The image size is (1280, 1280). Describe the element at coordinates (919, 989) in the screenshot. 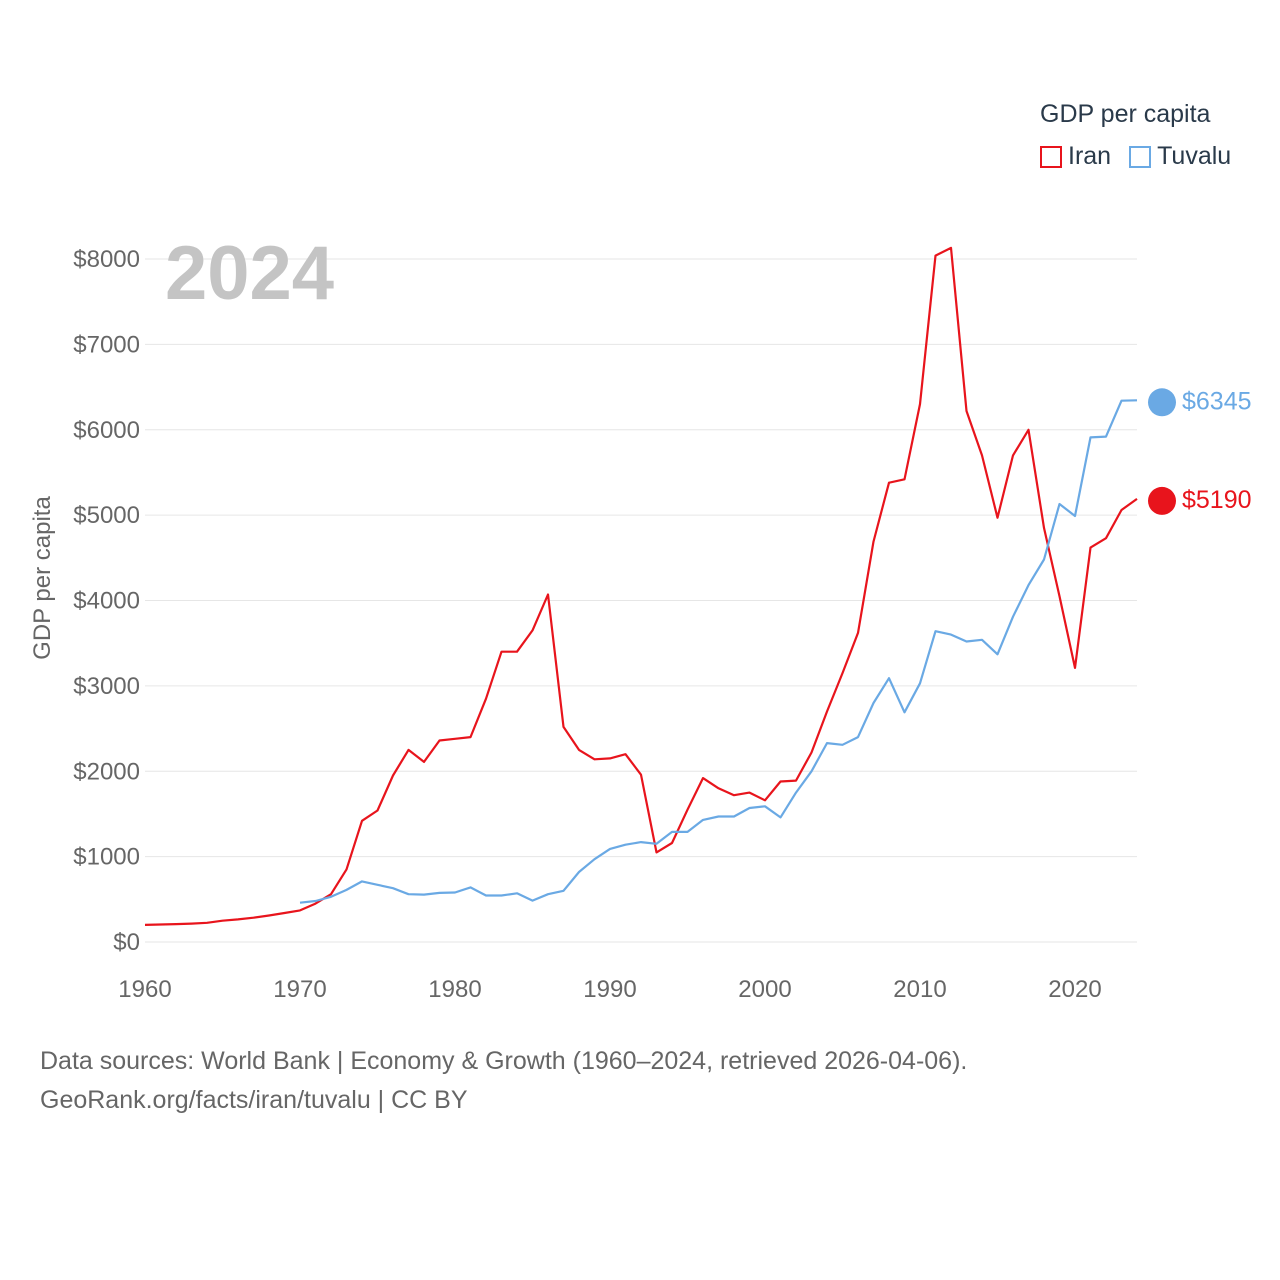

I see `x-tick-label: 2010` at that location.